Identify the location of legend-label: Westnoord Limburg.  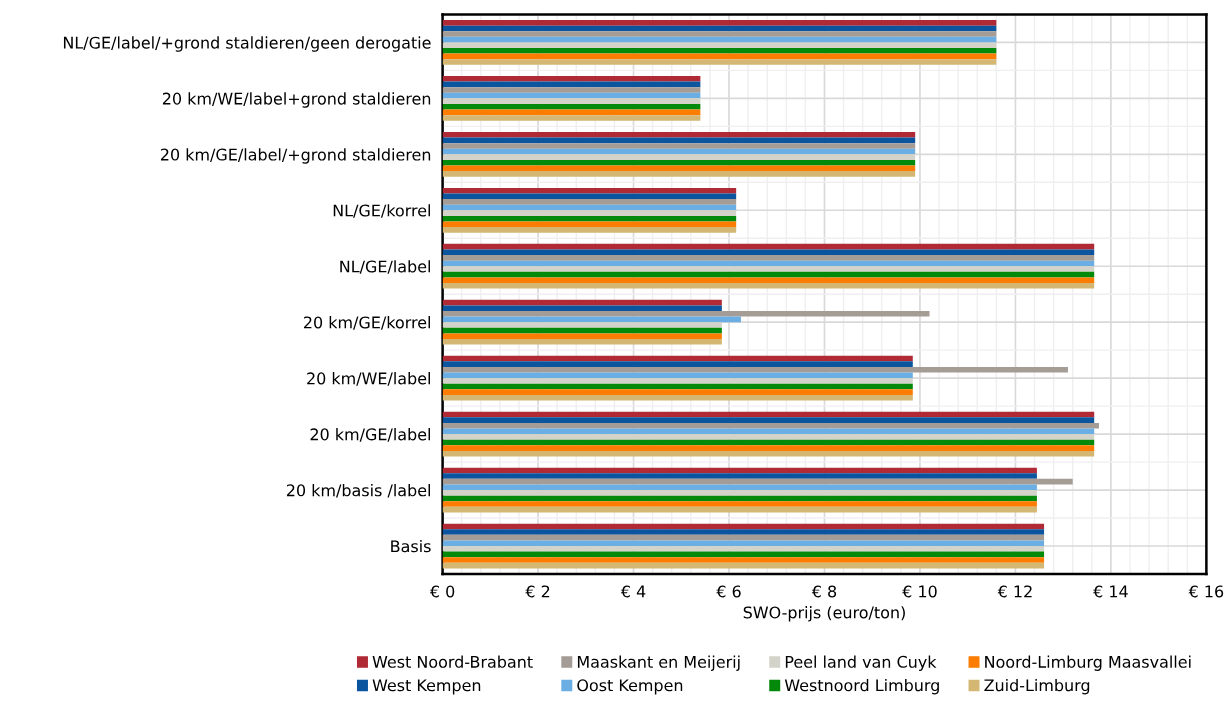
(861, 686).